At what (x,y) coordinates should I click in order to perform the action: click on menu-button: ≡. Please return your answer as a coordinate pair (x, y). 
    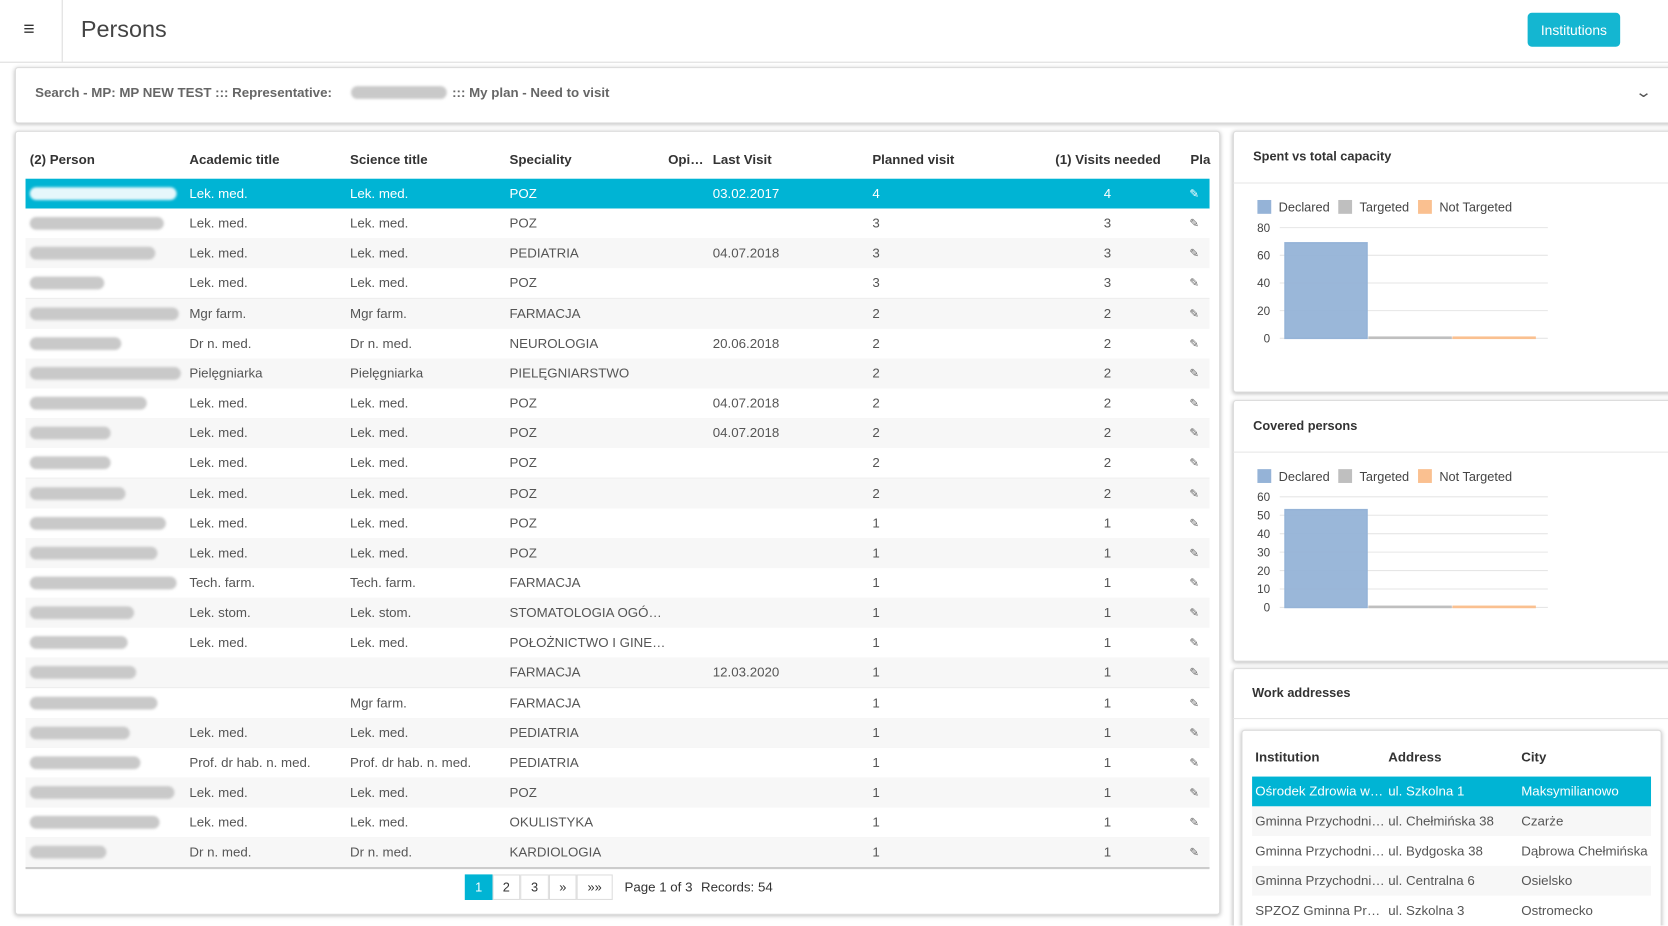
    Looking at the image, I should click on (29, 29).